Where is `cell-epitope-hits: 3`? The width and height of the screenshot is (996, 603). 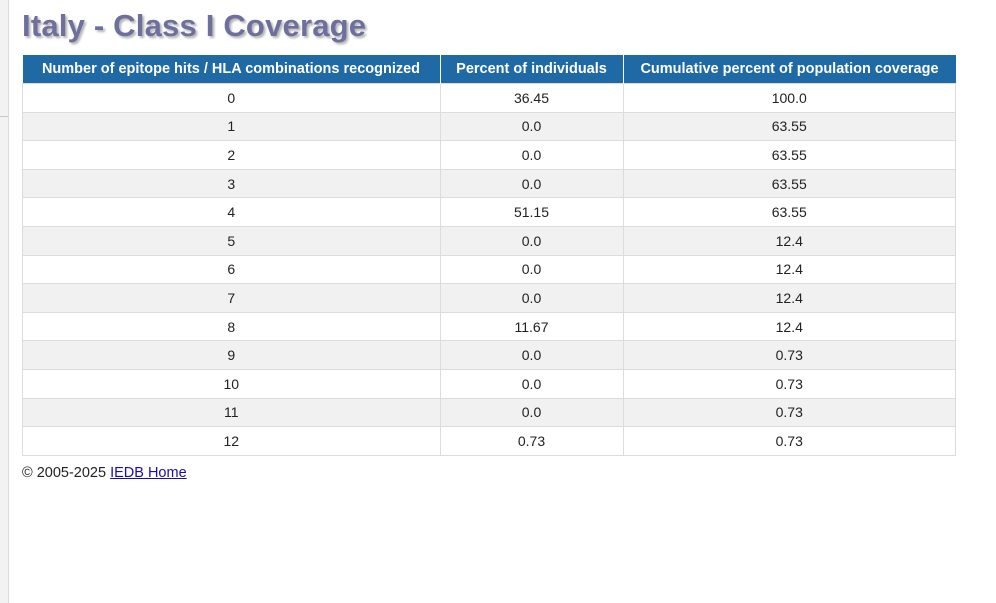 cell-epitope-hits: 3 is located at coordinates (231, 183).